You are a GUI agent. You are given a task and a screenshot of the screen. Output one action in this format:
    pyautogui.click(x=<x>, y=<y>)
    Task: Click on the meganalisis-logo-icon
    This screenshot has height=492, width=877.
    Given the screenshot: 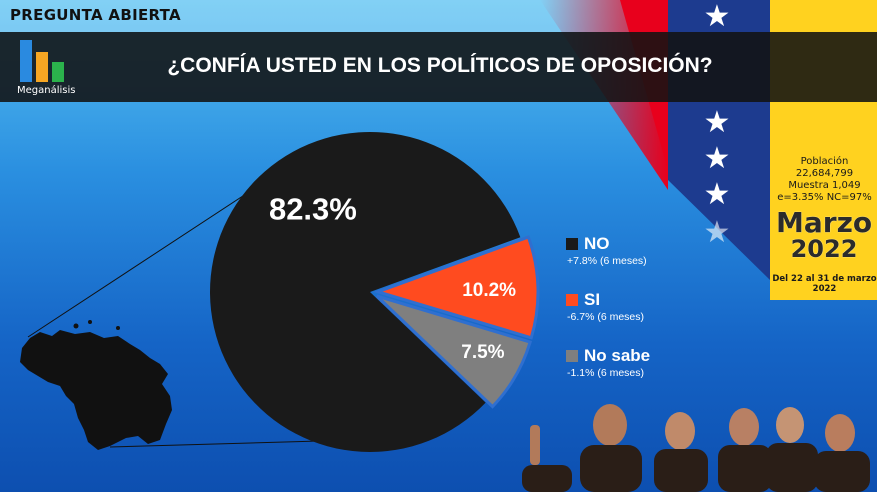 What is the action you would take?
    pyautogui.click(x=42, y=61)
    